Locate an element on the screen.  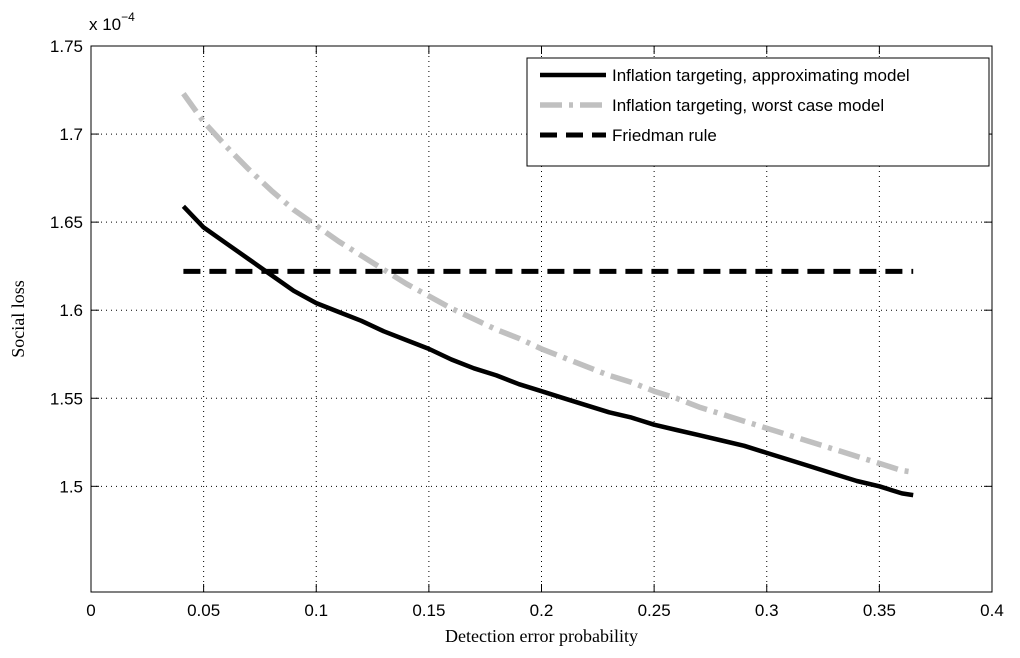
y-exponent-power: −4 is located at coordinates (128, 17).